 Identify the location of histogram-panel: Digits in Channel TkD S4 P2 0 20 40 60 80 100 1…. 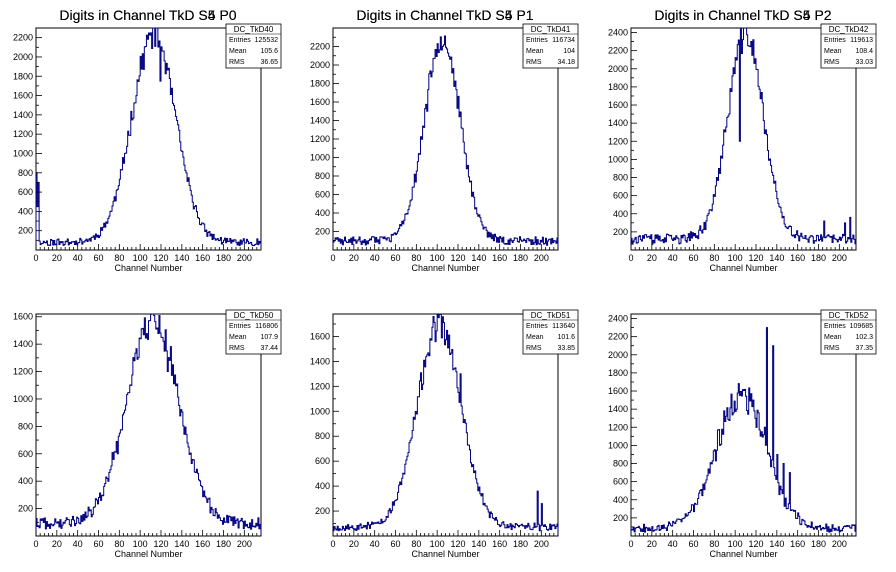
(742, 140).